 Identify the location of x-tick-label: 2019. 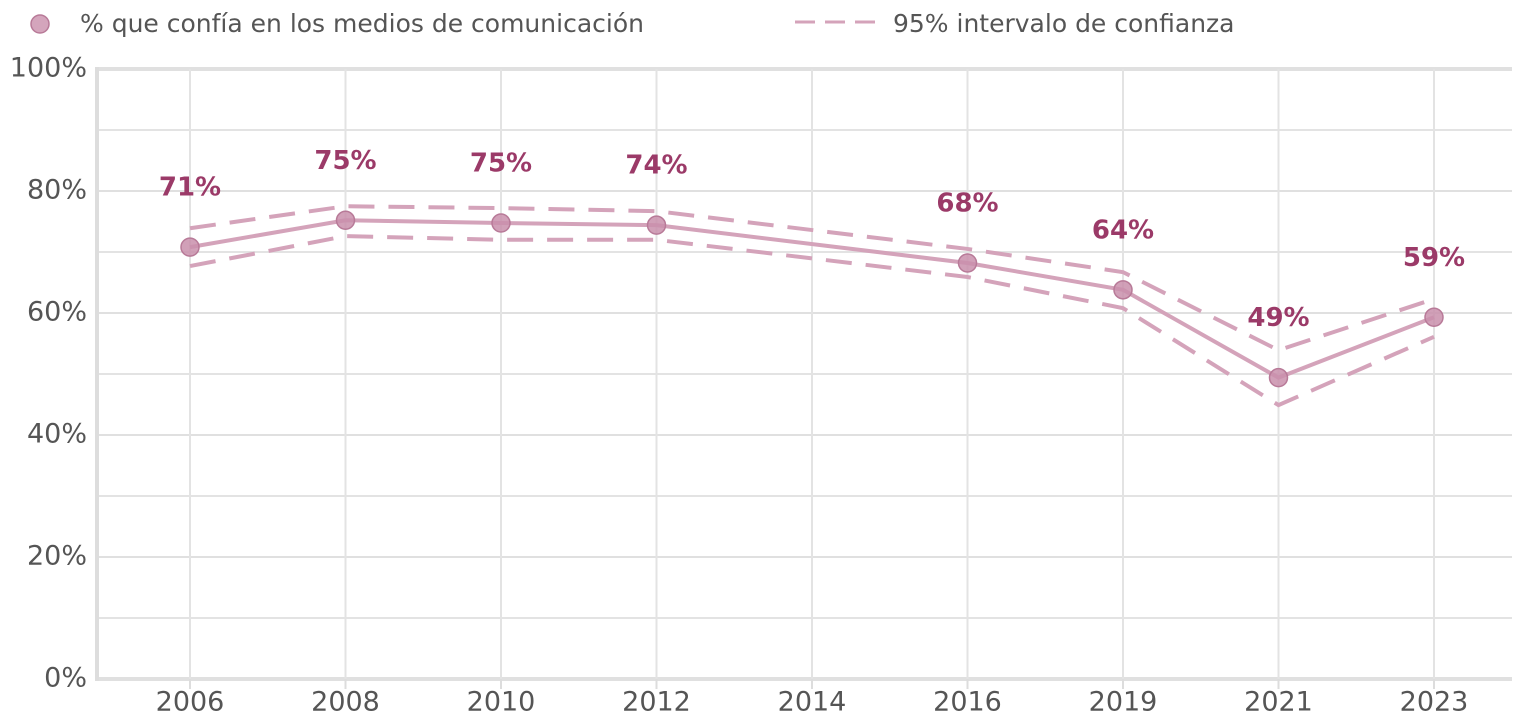
(1123, 701).